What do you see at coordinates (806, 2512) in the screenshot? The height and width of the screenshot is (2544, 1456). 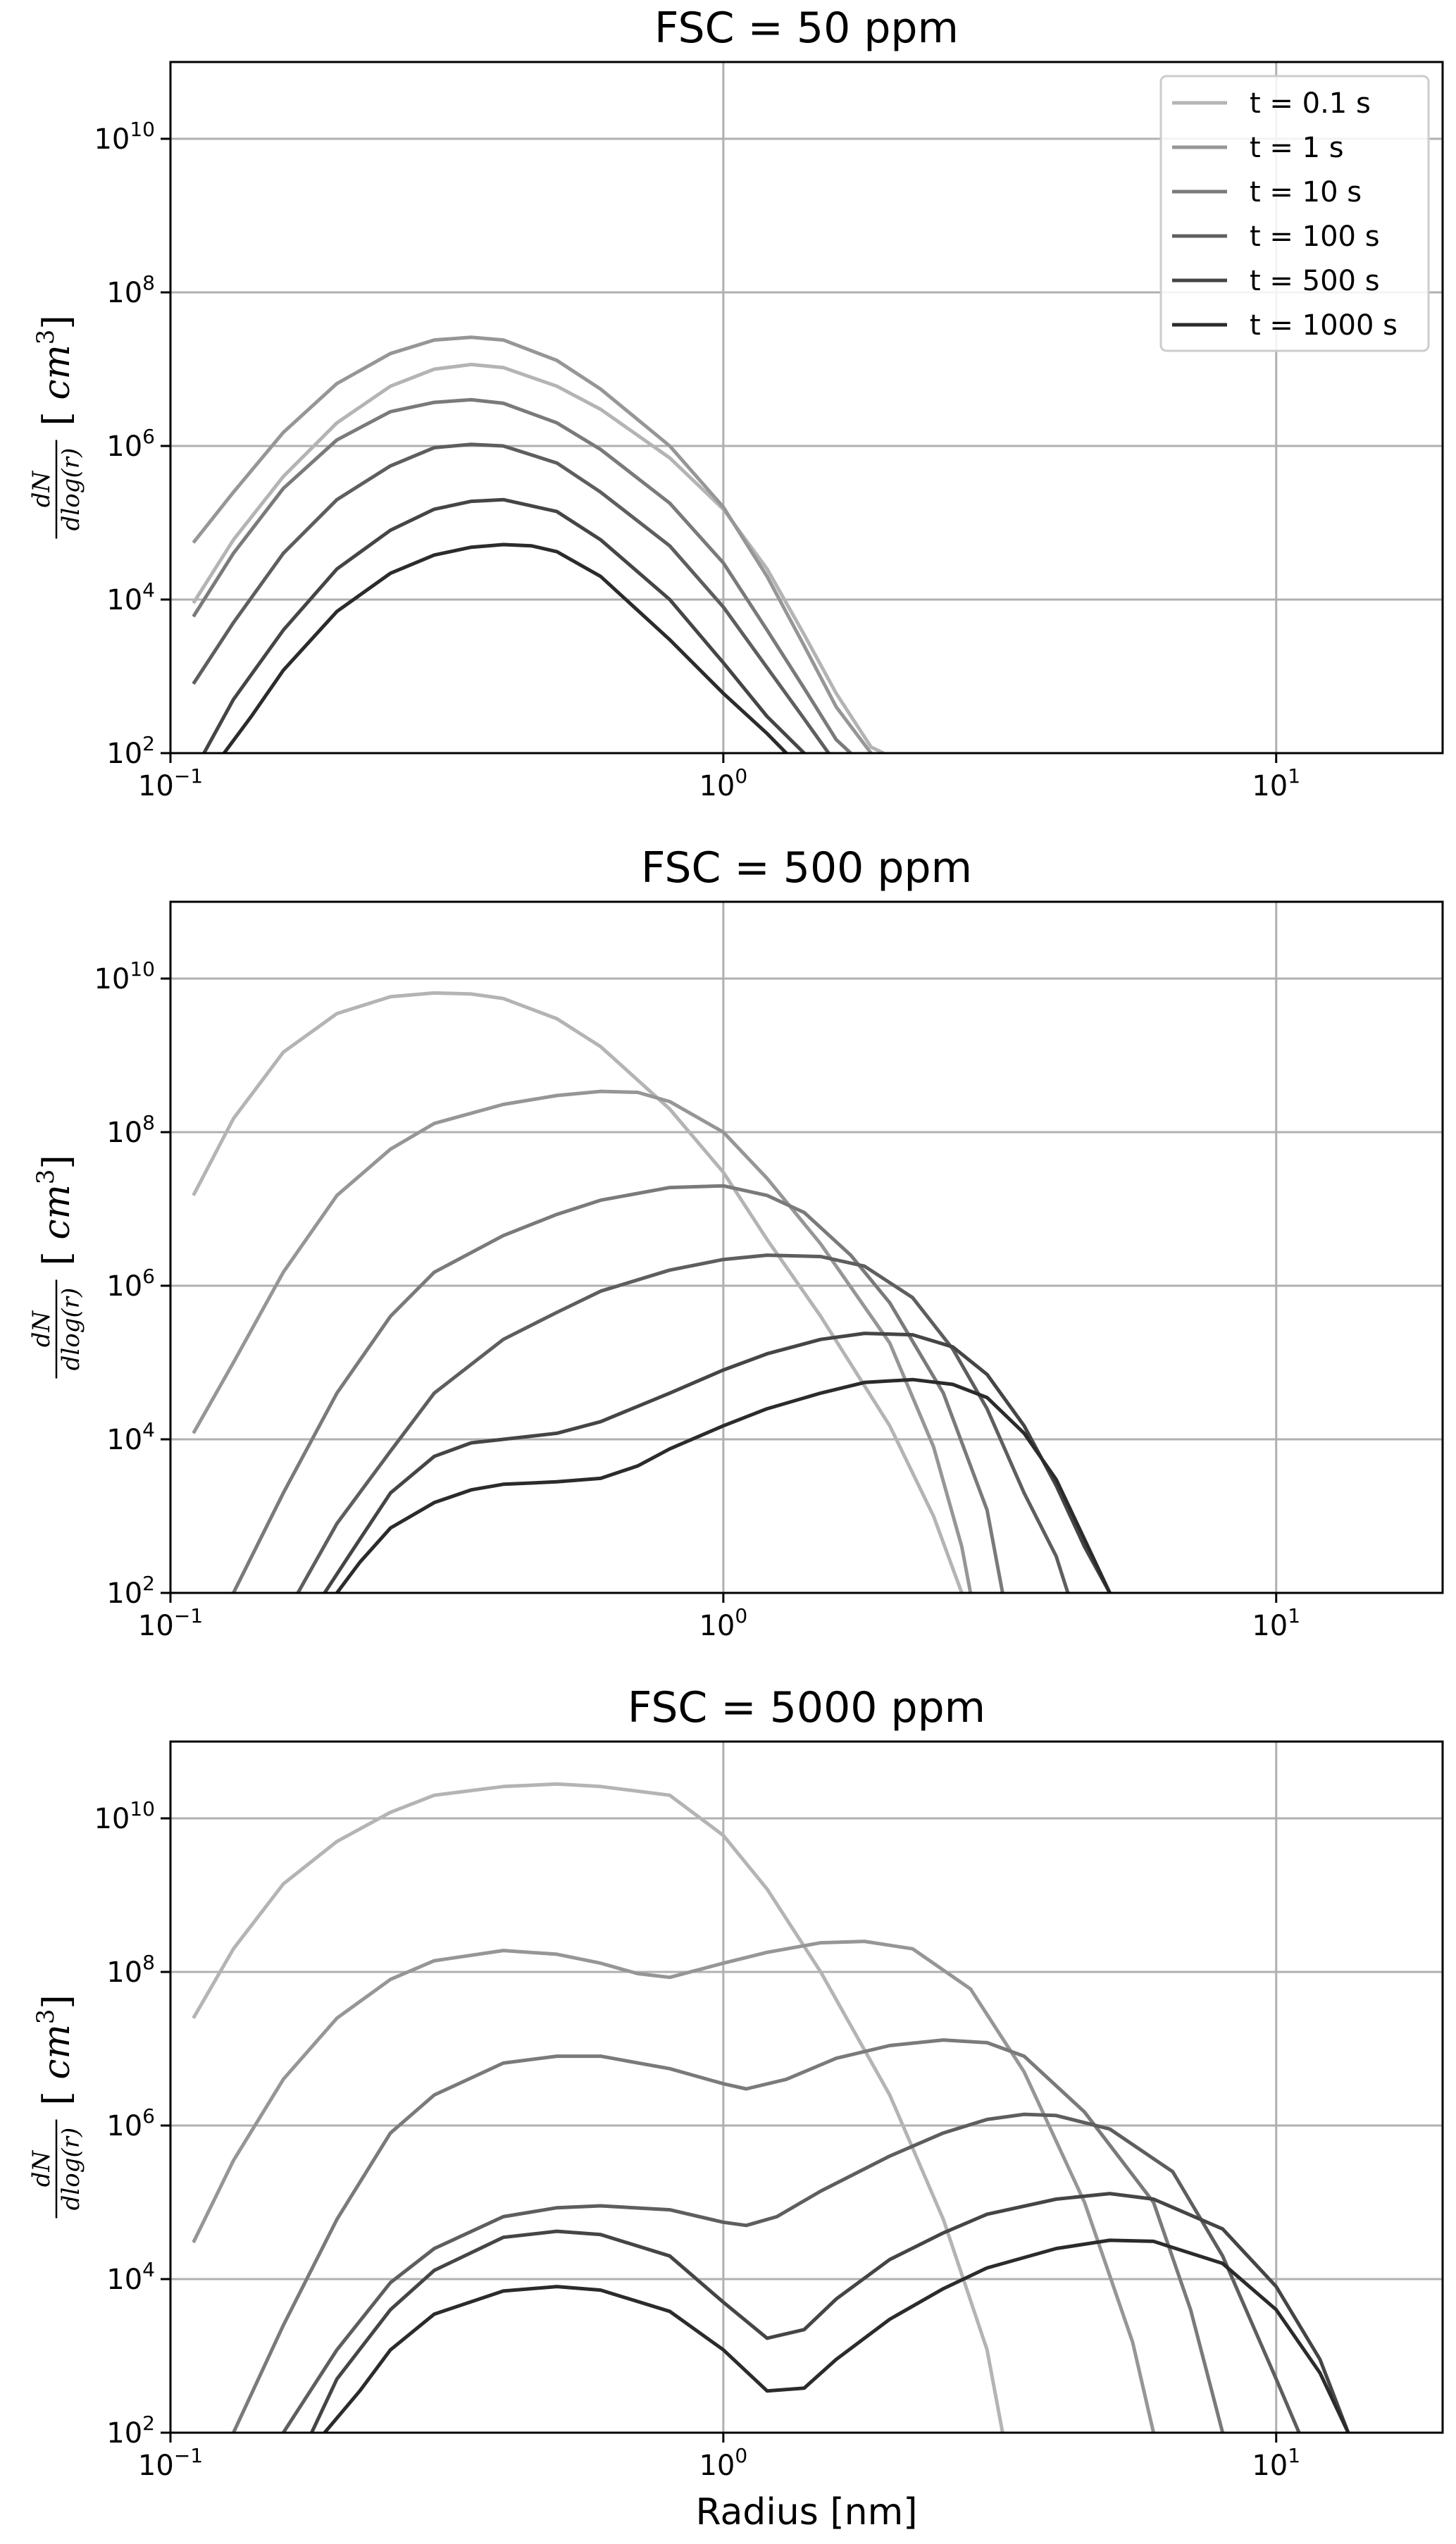 I see `x-axis-label: Radius [nm]` at bounding box center [806, 2512].